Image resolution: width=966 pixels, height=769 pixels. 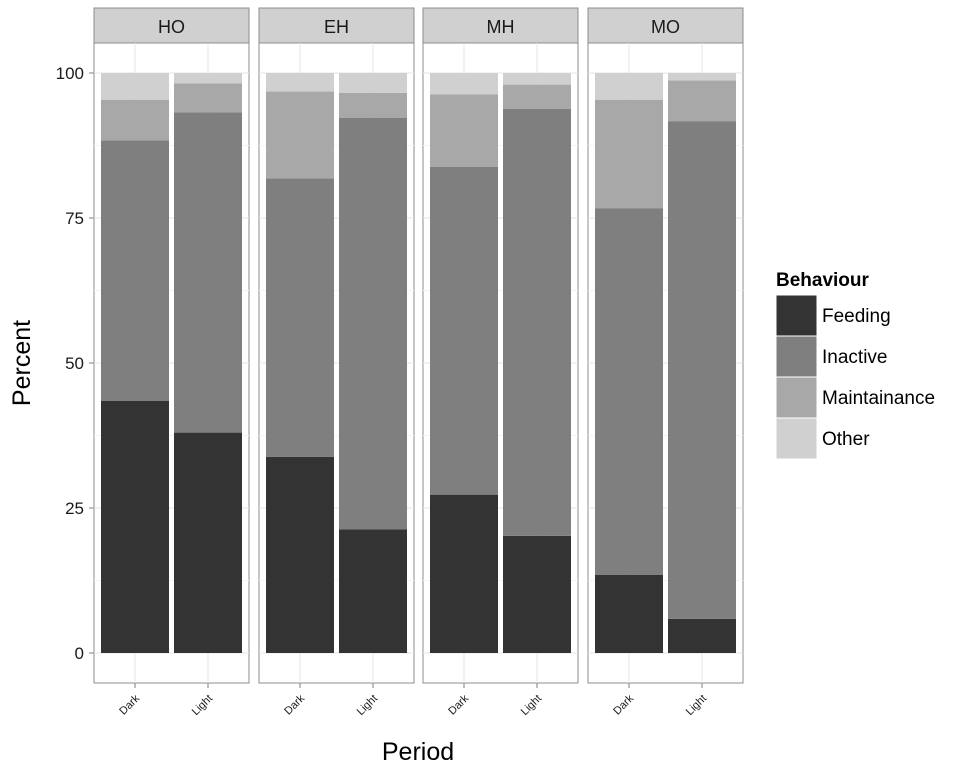 I want to click on y-axis-title: Percent, so click(x=22, y=363).